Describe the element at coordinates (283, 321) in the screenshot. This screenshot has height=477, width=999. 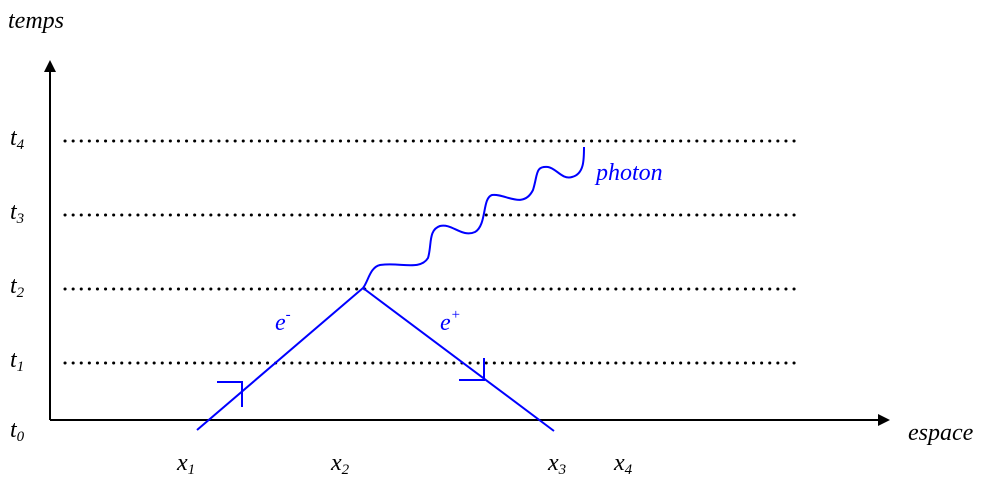
I see `electron-label: e-` at that location.